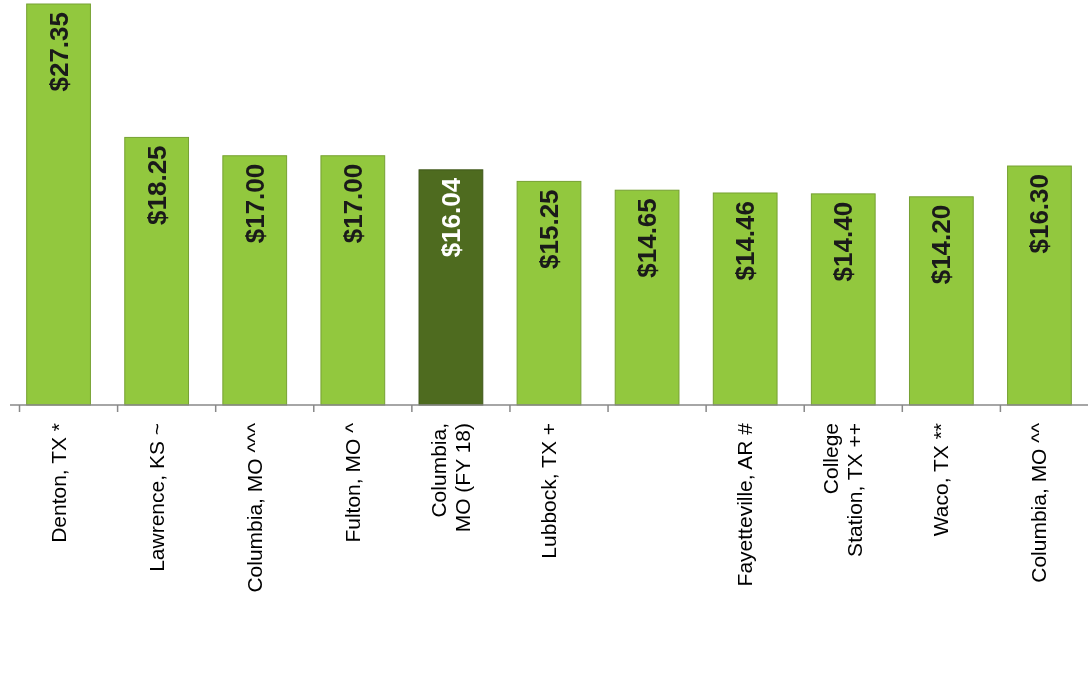 The height and width of the screenshot is (678, 1088). Describe the element at coordinates (254, 507) in the screenshot. I see `x-tick-label: Columbia, MO ^^^` at that location.